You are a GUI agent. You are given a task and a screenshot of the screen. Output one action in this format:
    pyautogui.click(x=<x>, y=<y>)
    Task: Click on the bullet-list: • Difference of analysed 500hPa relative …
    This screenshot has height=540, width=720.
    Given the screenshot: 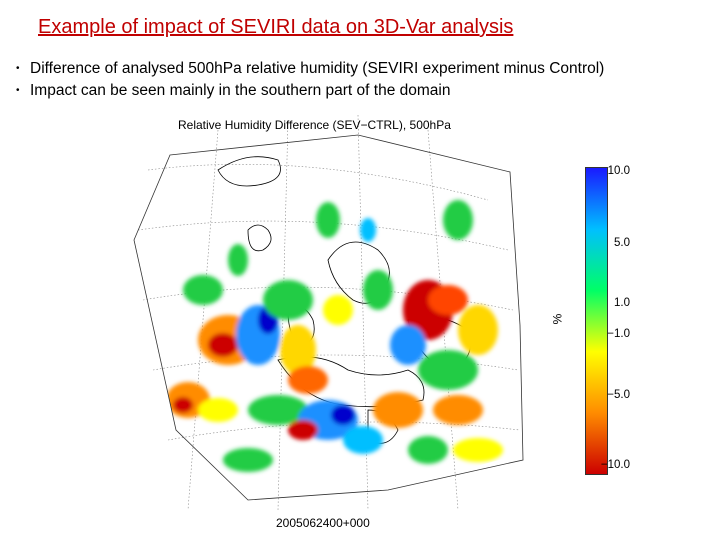 What is the action you would take?
    pyautogui.click(x=310, y=80)
    